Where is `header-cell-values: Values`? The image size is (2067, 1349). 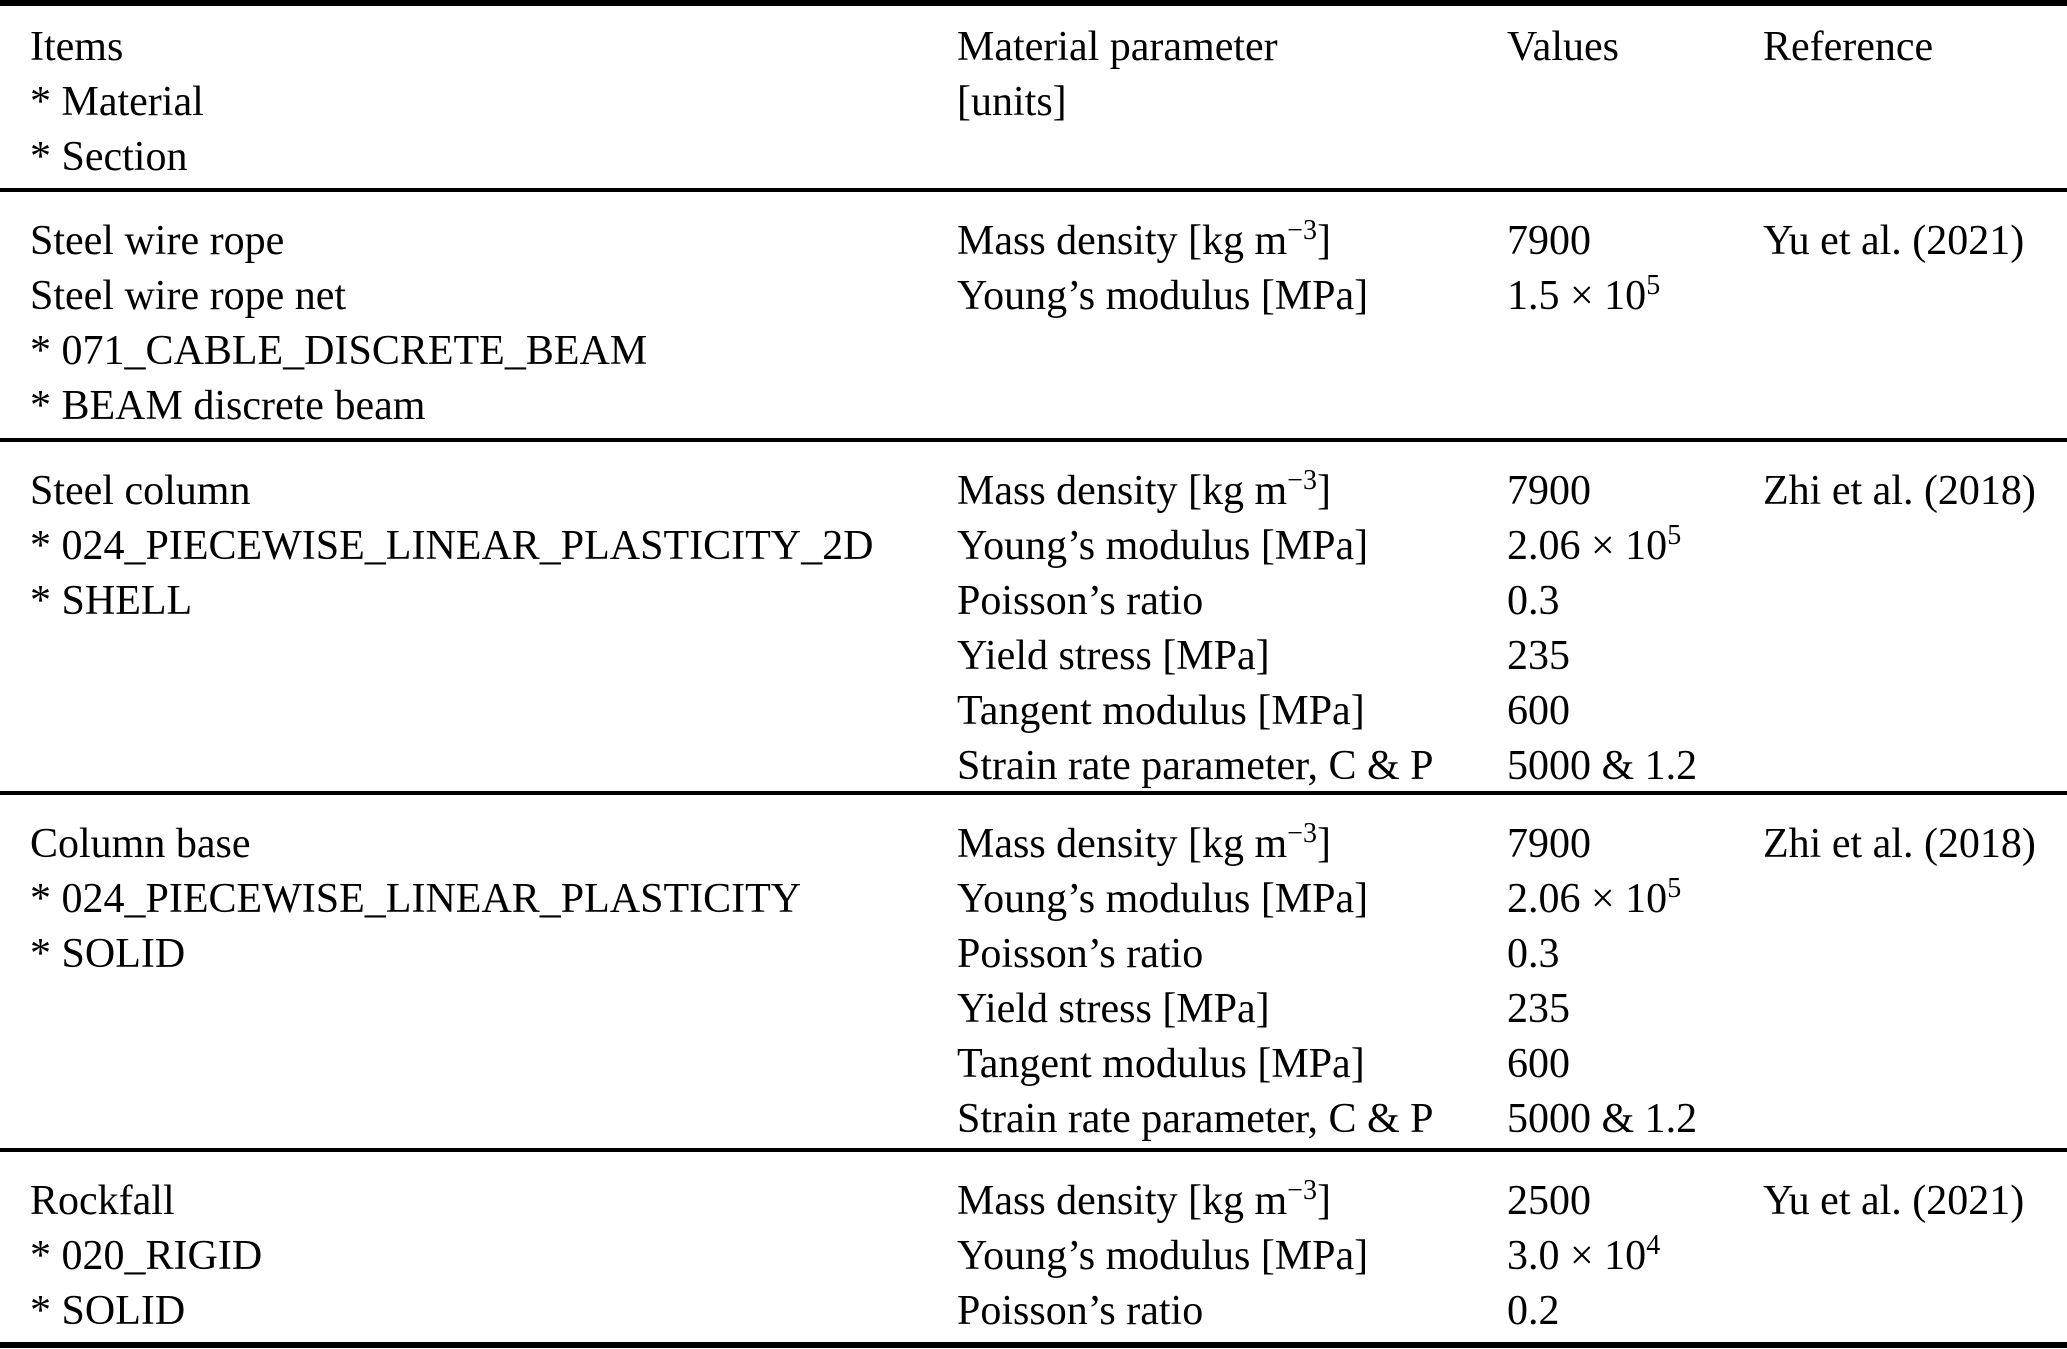 header-cell-values: Values is located at coordinates (1635, 104).